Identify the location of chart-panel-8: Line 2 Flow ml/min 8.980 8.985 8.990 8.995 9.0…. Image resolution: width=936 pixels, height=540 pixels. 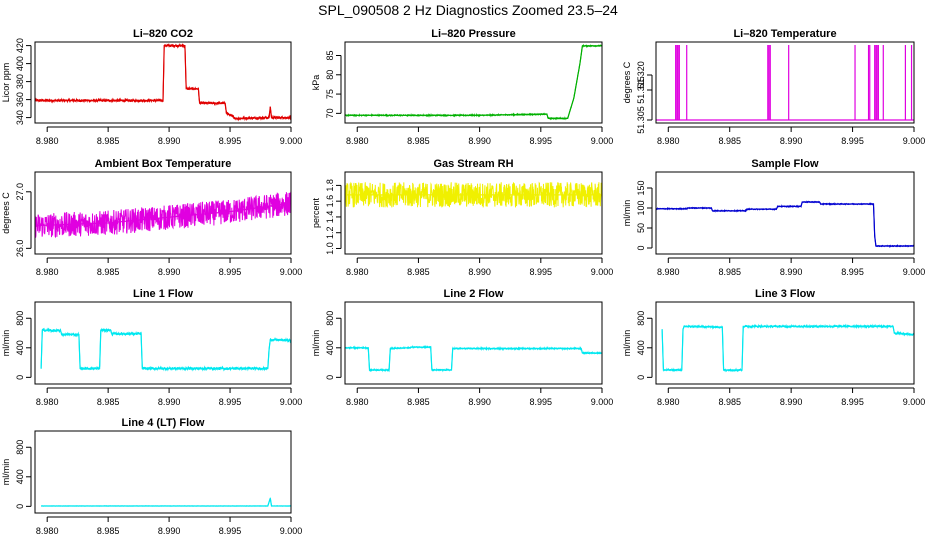
(462, 347).